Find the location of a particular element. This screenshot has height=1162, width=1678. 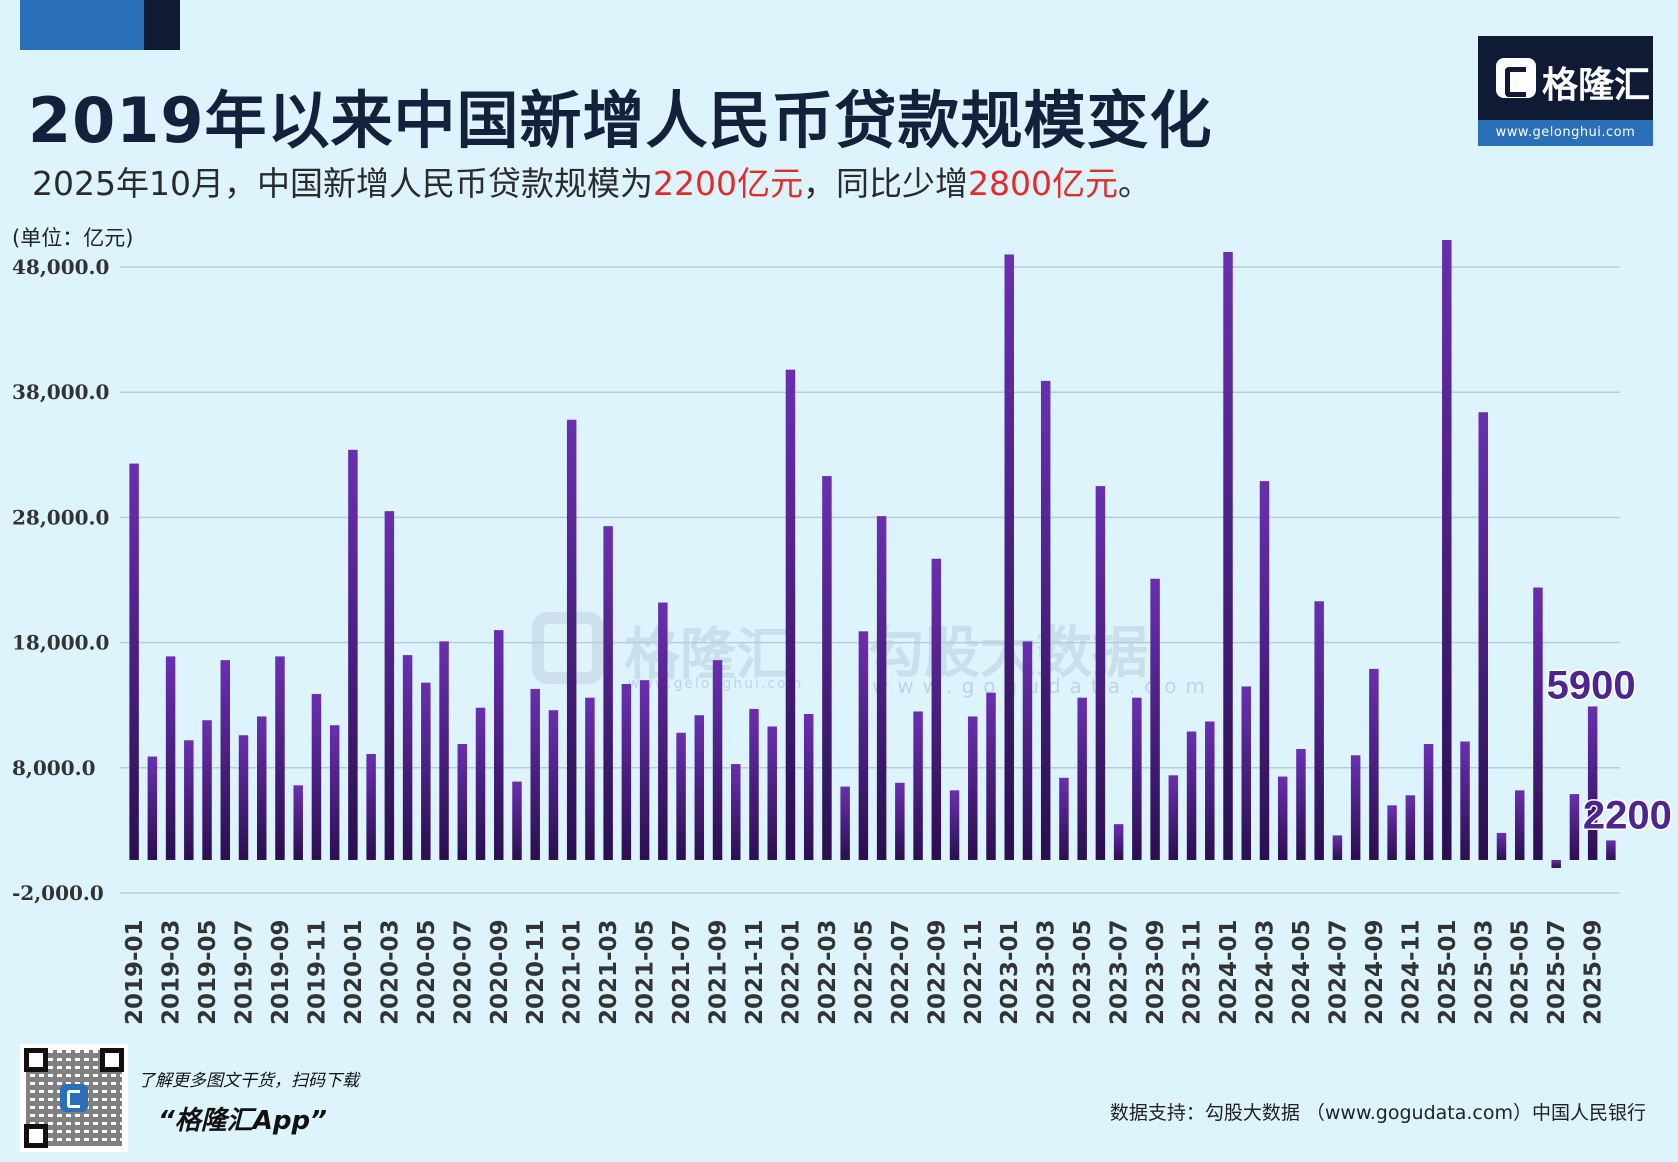

x-tick-label: 2024-07 is located at coordinates (1338, 972).